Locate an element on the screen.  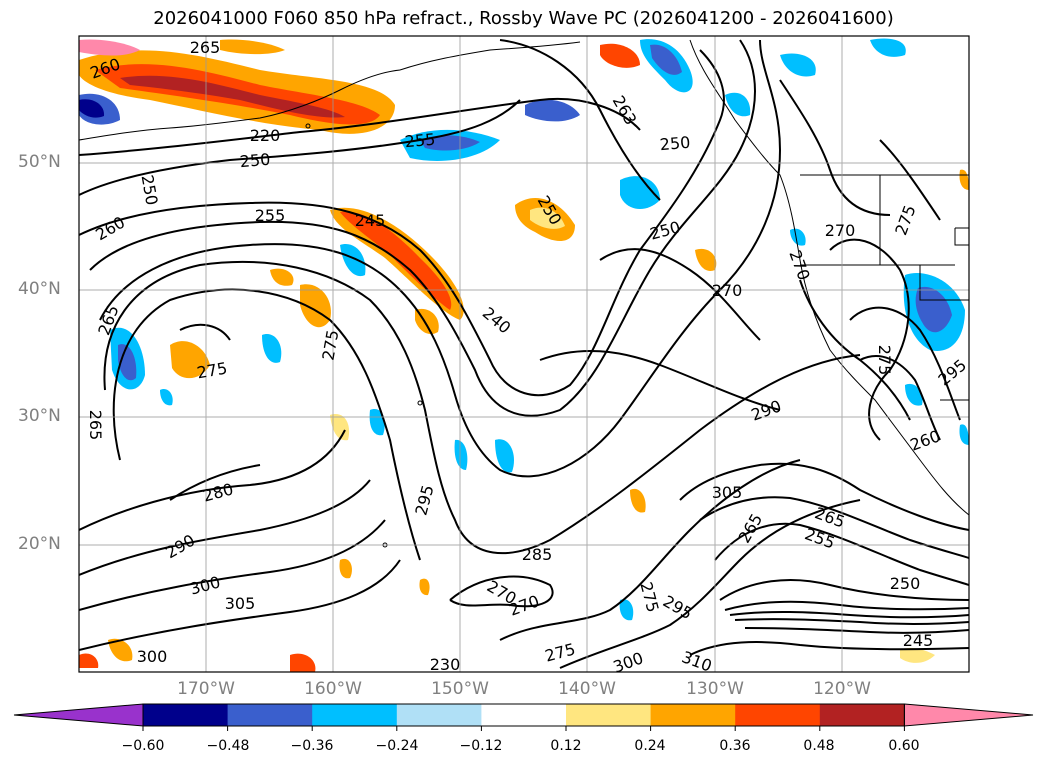
colorbar-tick-label: 0.24 is located at coordinates (650, 746).